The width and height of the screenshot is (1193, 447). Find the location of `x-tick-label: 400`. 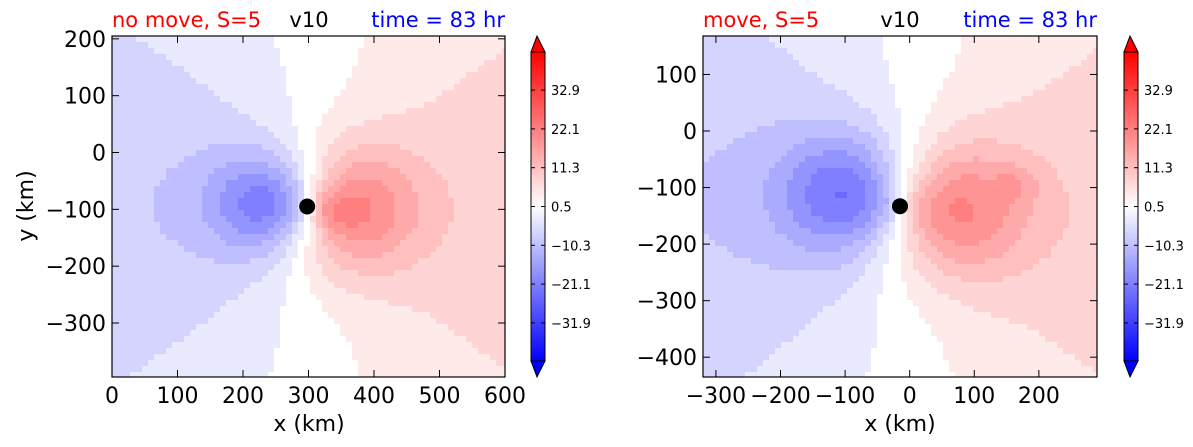

x-tick-label: 400 is located at coordinates (374, 396).